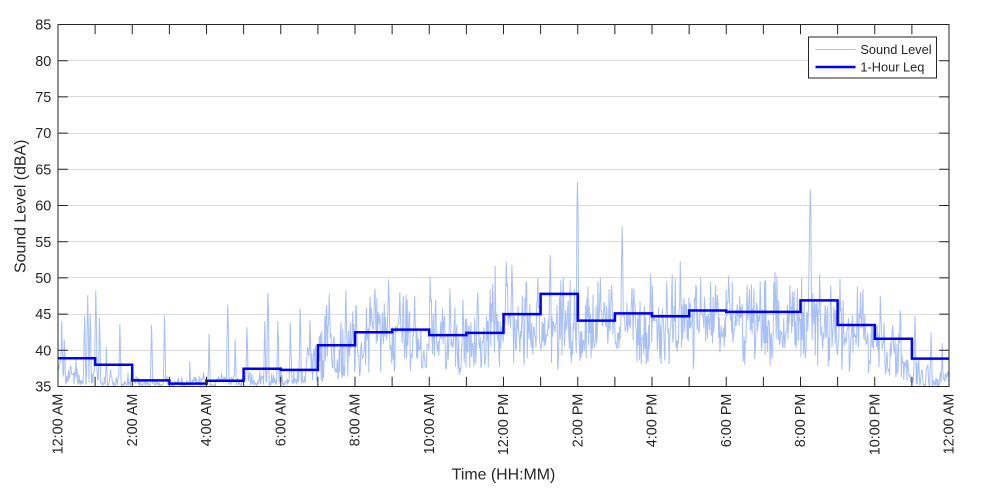 The width and height of the screenshot is (1000, 500). What do you see at coordinates (43, 62) in the screenshot?
I see `svg-text: 80` at bounding box center [43, 62].